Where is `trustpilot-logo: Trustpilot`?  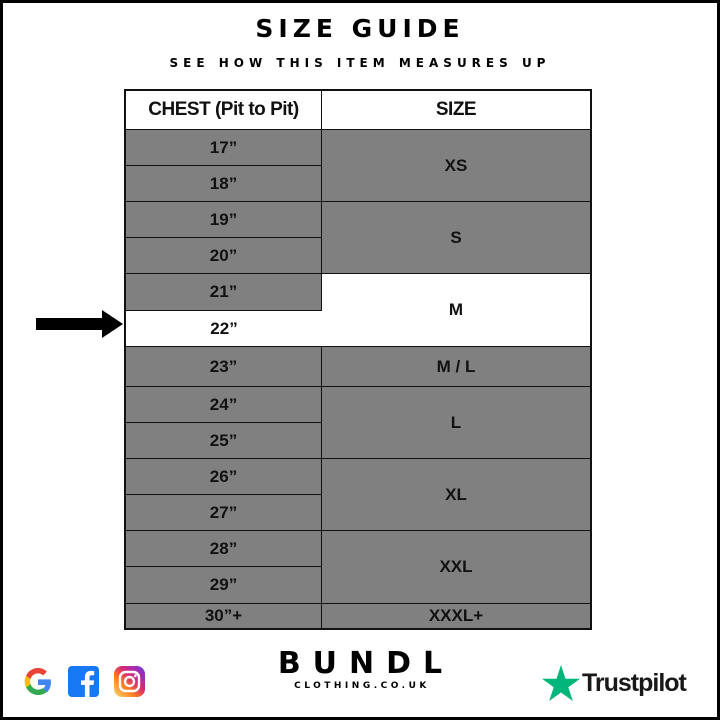 trustpilot-logo: Trustpilot is located at coordinates (614, 683).